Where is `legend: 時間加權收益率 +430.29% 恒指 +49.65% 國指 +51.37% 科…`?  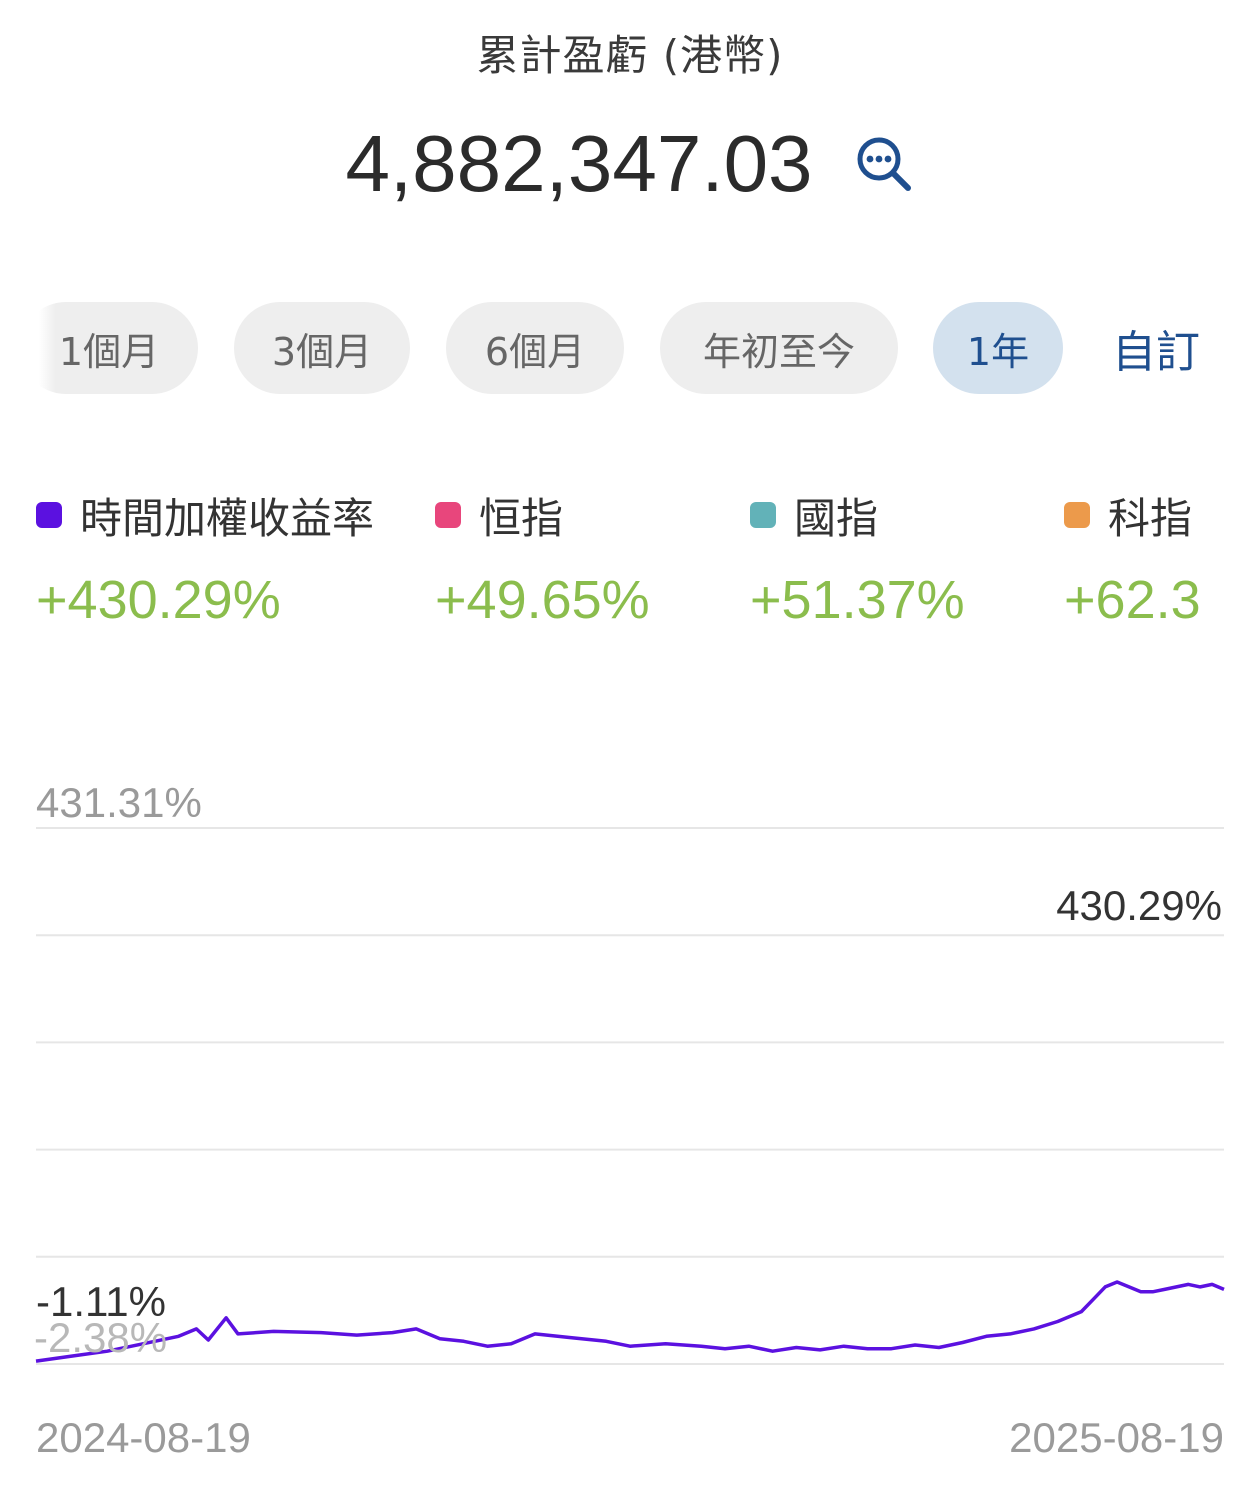 legend: 時間加權收益率 +430.29% 恒指 +49.65% 國指 +51.37% 科… is located at coordinates (630, 560).